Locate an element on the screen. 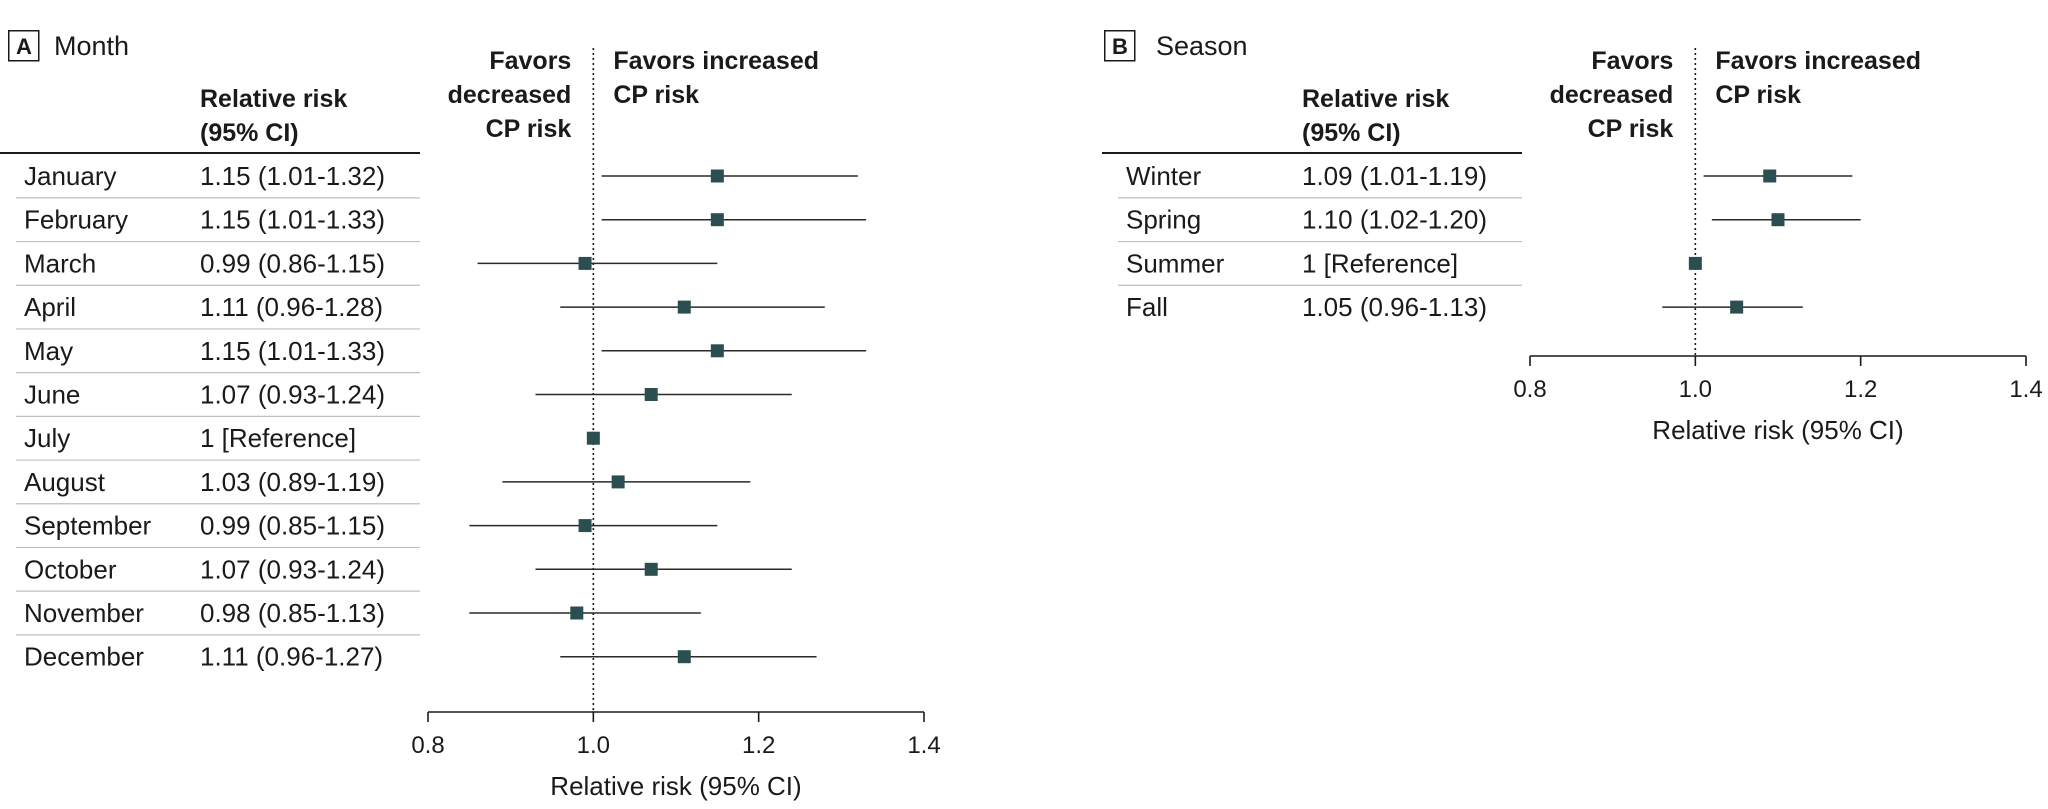 The width and height of the screenshot is (2048, 809). table-row: November 0.98 (0.85-1.13) is located at coordinates (358, 617).